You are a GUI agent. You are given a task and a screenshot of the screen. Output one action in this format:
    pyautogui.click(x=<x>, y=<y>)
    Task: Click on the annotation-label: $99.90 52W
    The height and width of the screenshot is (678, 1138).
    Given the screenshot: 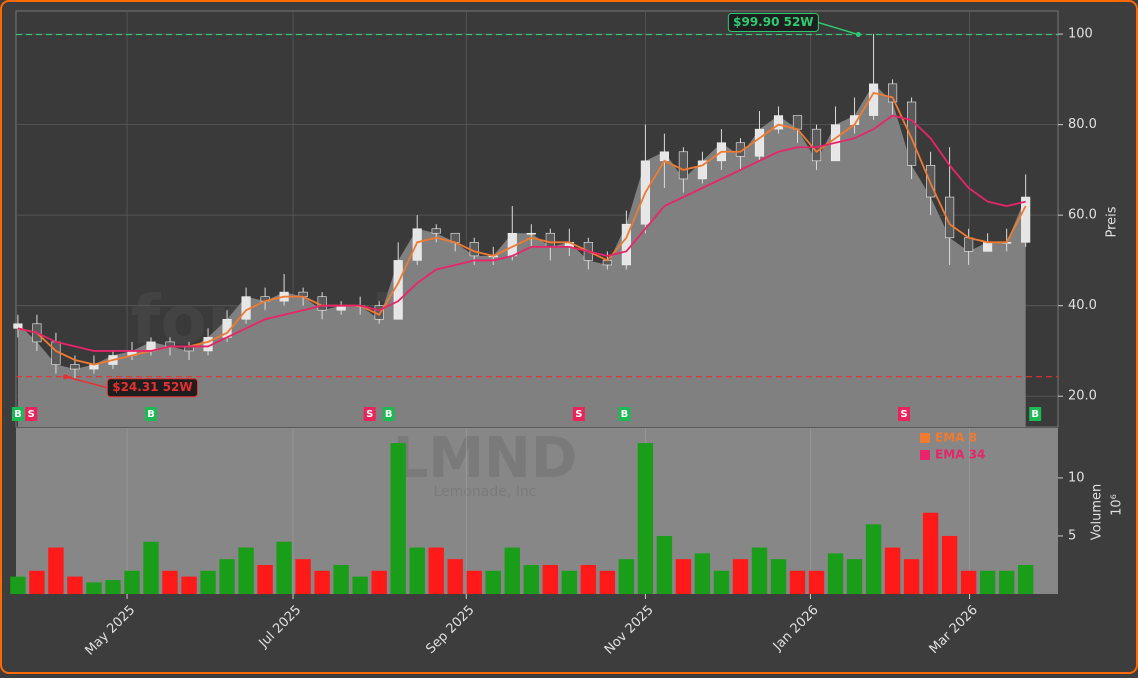 What is the action you would take?
    pyautogui.click(x=773, y=22)
    